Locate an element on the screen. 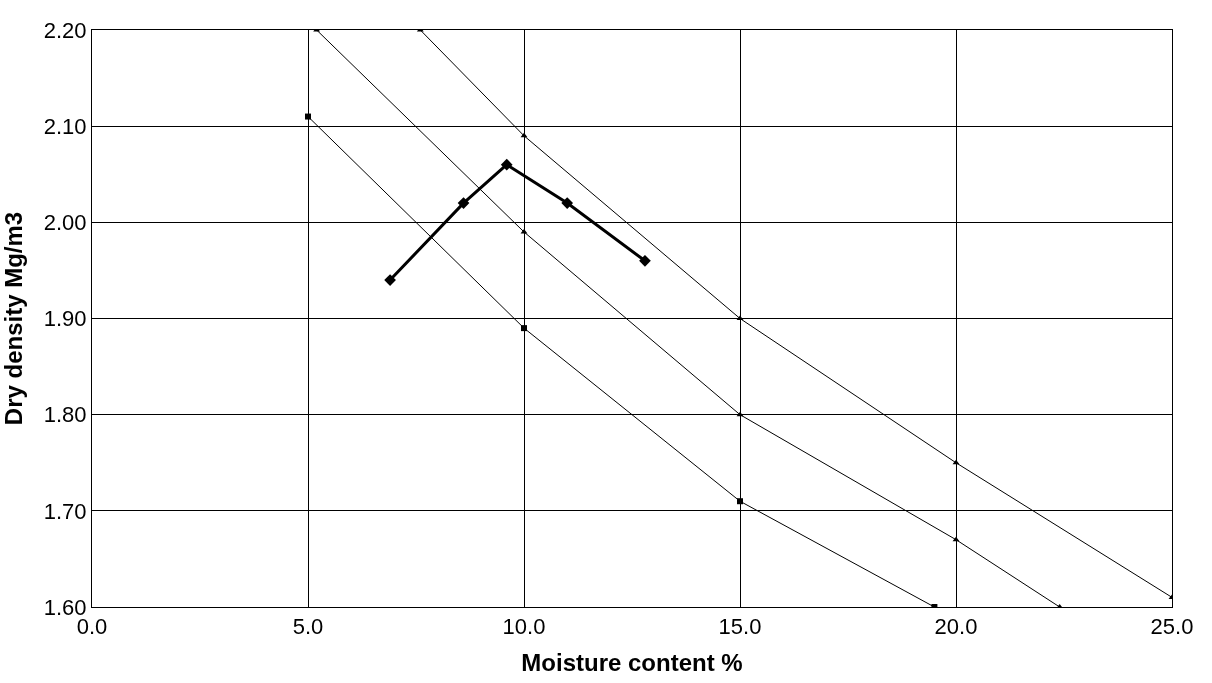 The image size is (1212, 683). y-axis-title: Dry density Mg/m3 is located at coordinates (13, 318).